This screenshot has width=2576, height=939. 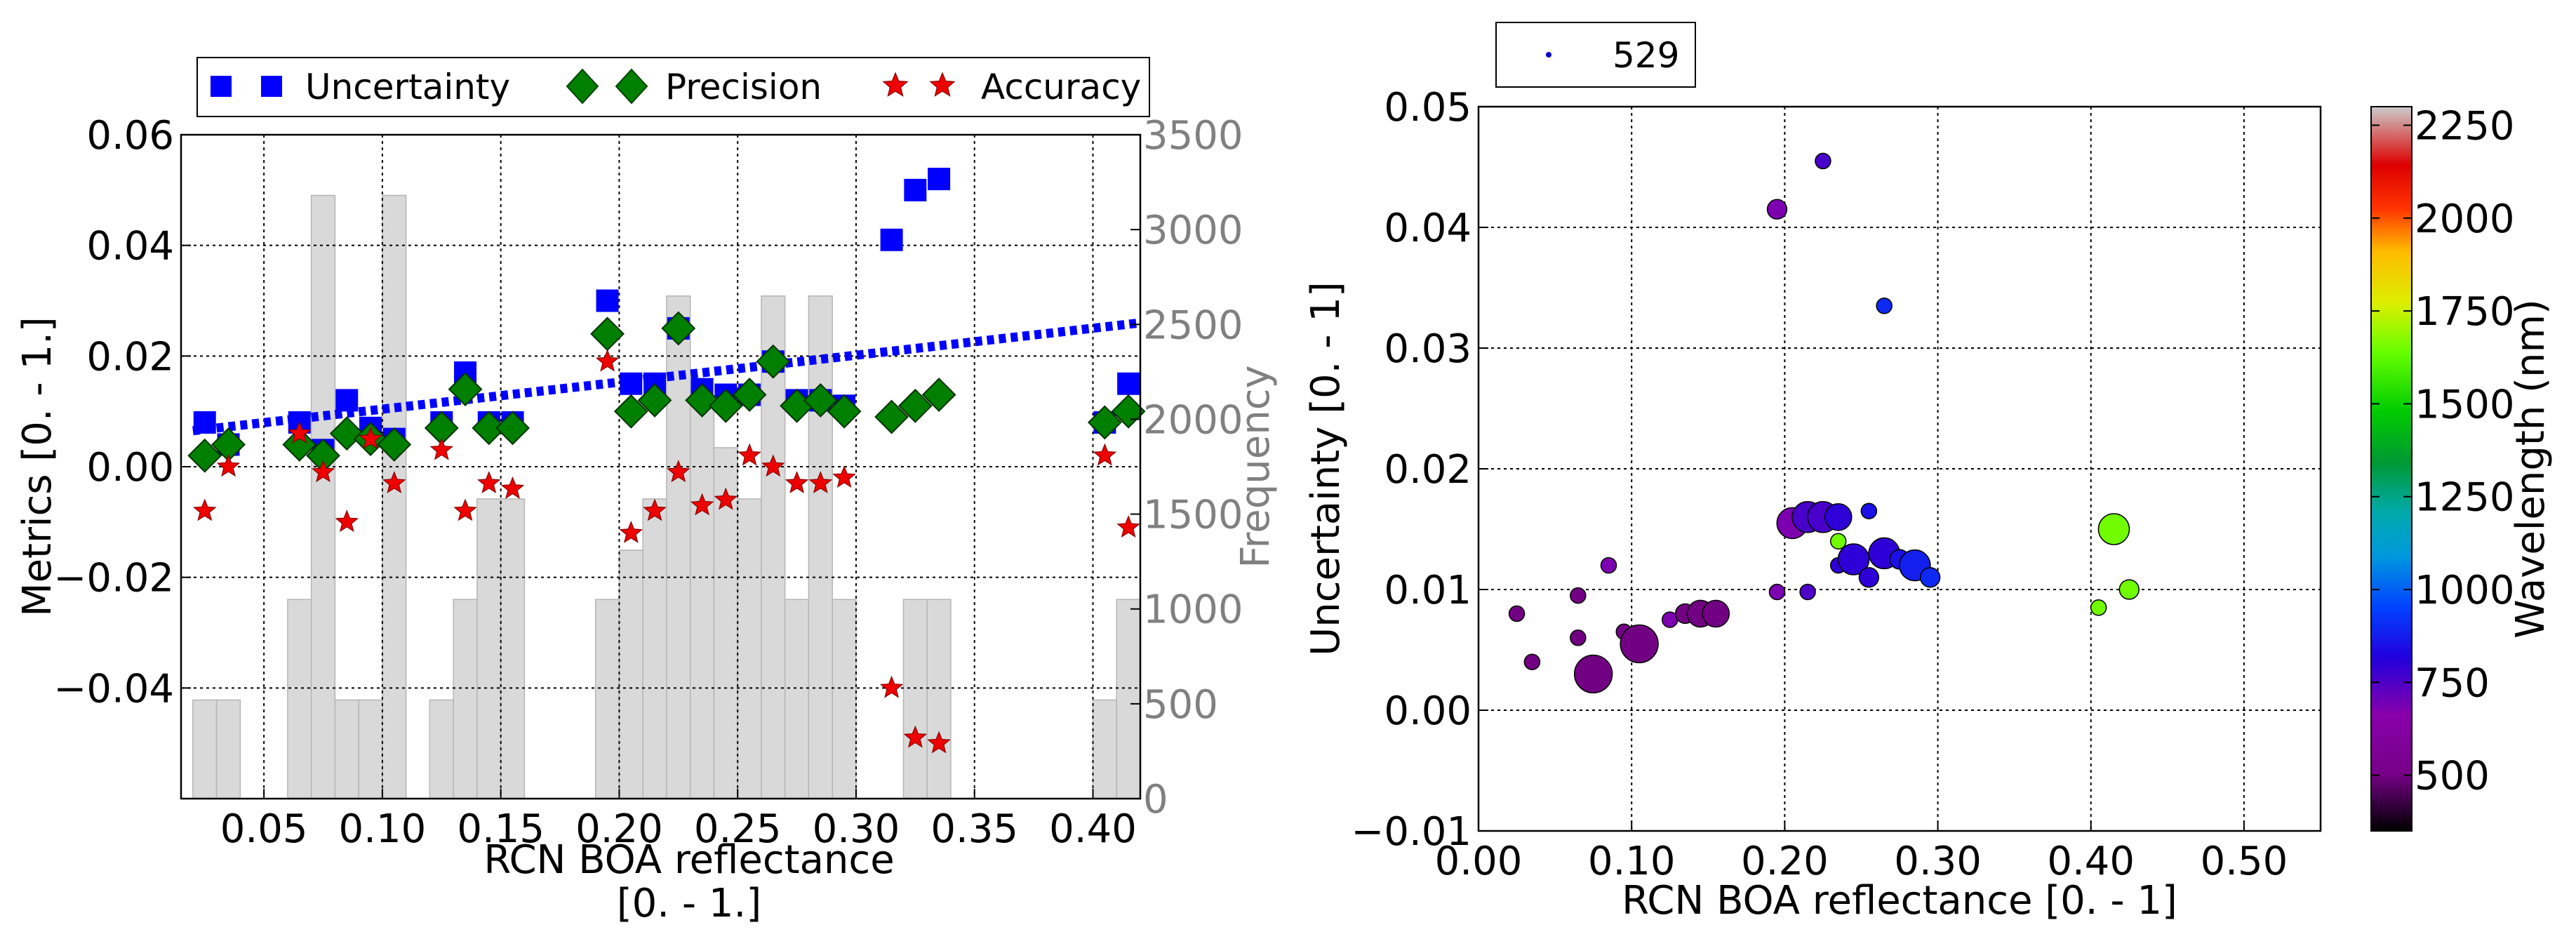 What do you see at coordinates (1899, 901) in the screenshot?
I see `right-xlabel: RCN BOA reflectance [0. - 1]` at bounding box center [1899, 901].